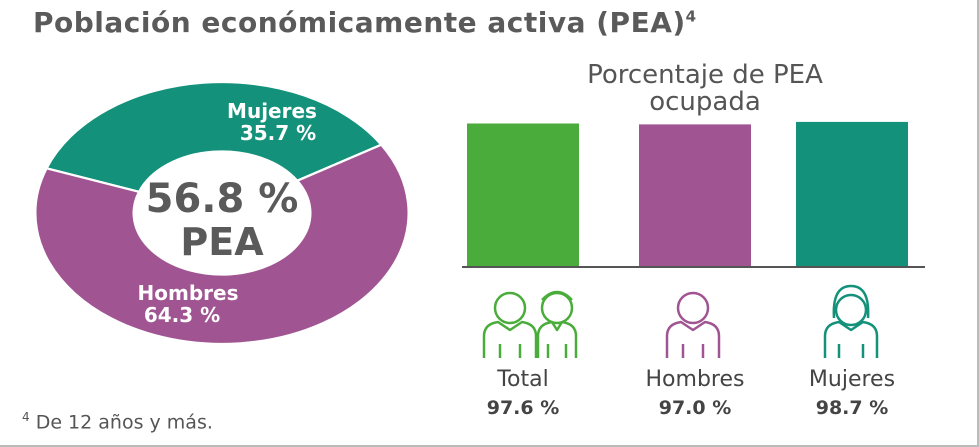 The width and height of the screenshot is (979, 447). What do you see at coordinates (695, 379) in the screenshot?
I see `category-label: Hombres` at bounding box center [695, 379].